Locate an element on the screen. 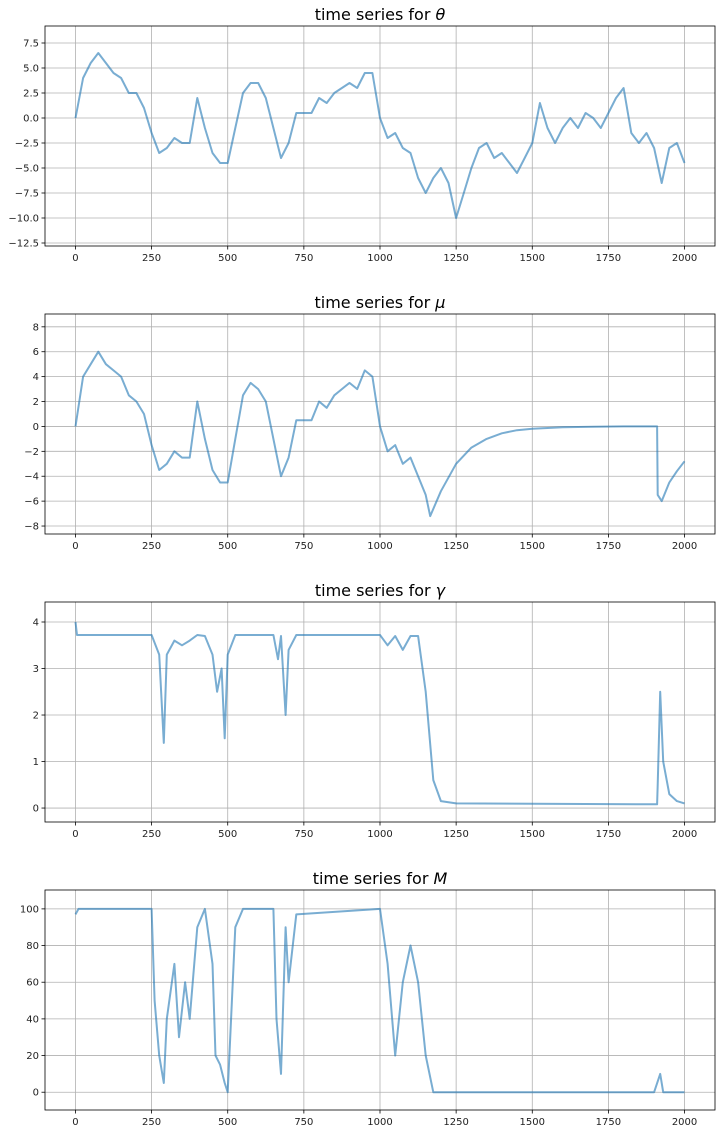 The height and width of the screenshot is (1137, 725). y-tick-label: 3 is located at coordinates (36, 669).